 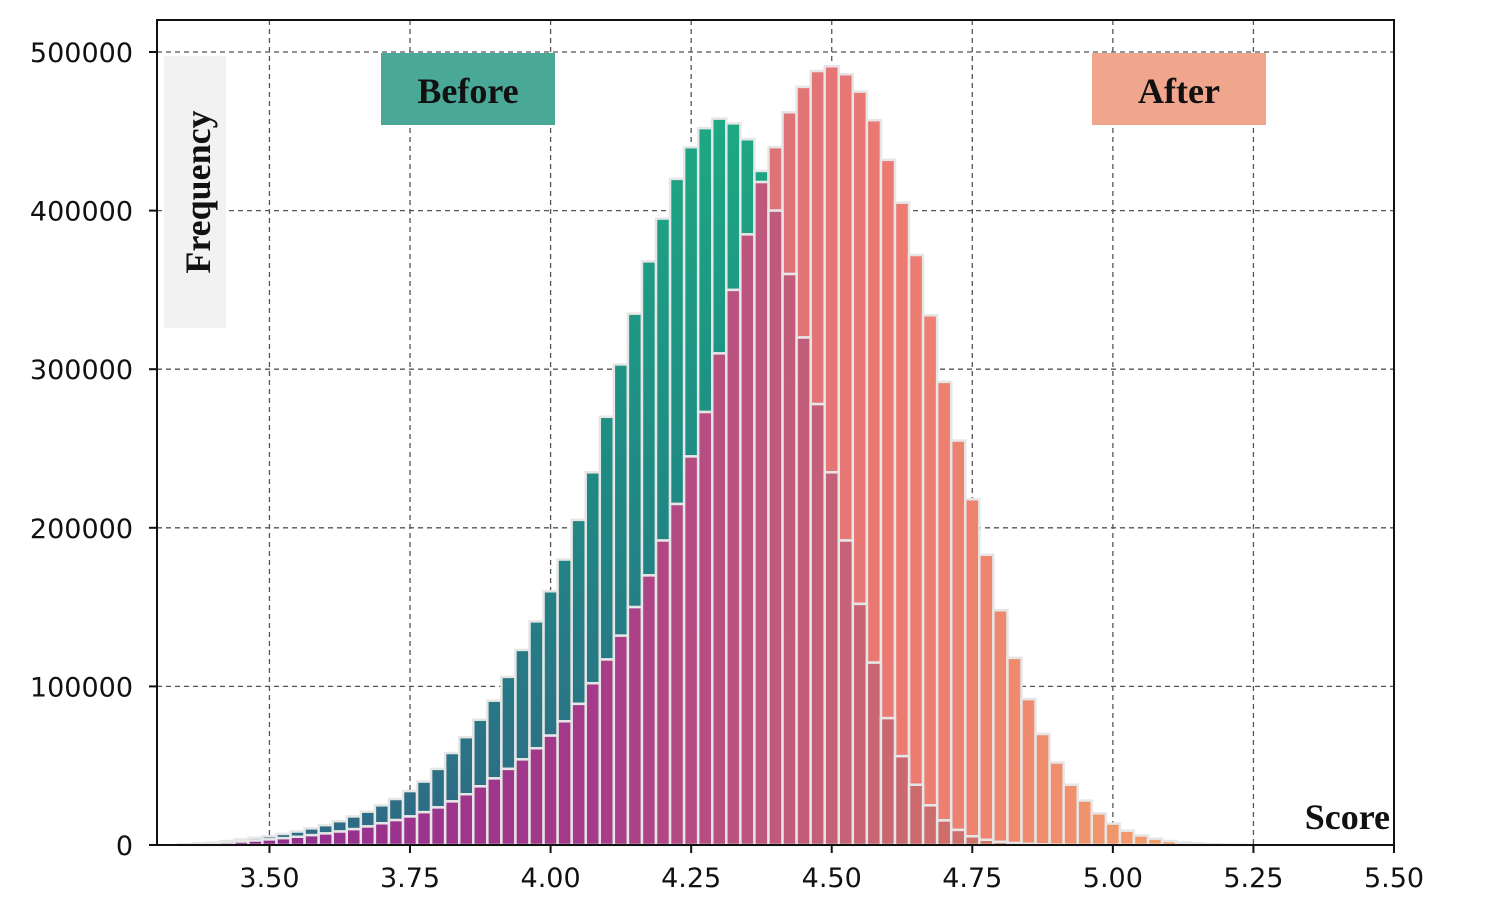 What do you see at coordinates (93, 450) in the screenshot?
I see `y-axis-ticks: 0 100000 200000 300000 400000 500000` at bounding box center [93, 450].